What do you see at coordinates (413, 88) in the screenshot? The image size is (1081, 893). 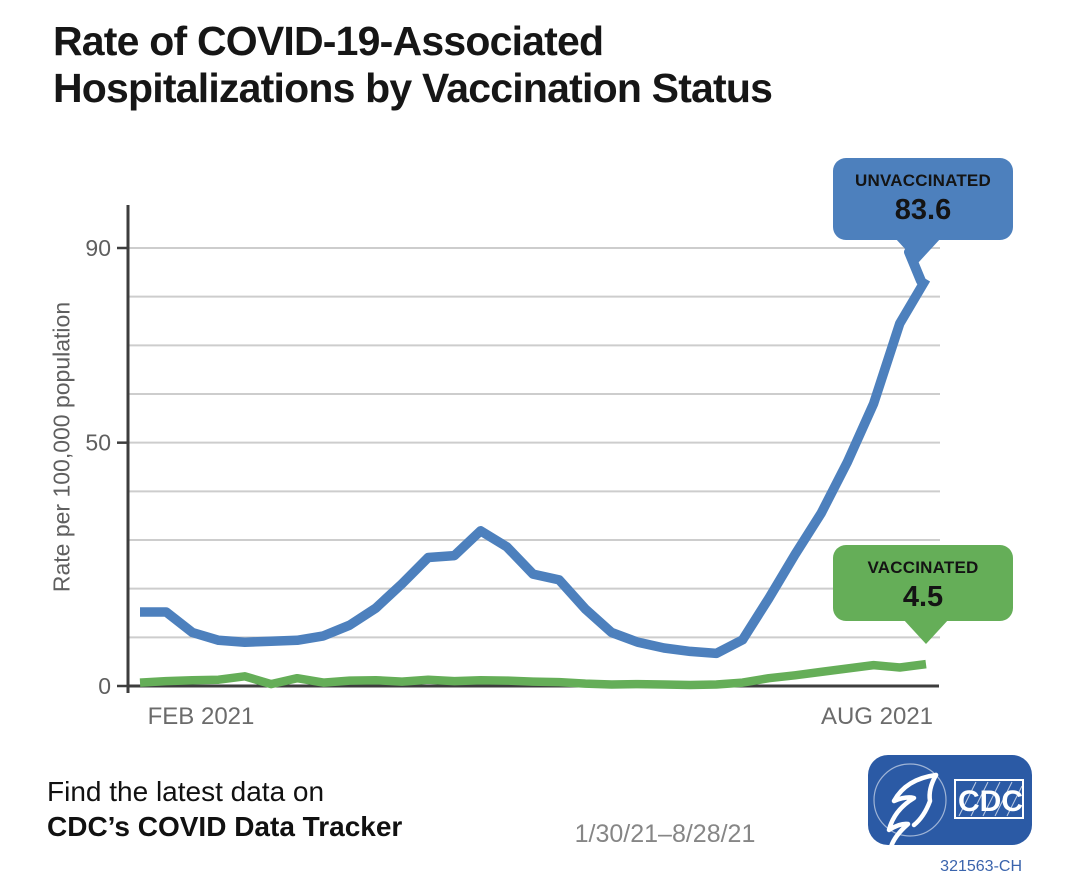 I see `page-title-line2: Hospitalizations by Vaccination Status` at bounding box center [413, 88].